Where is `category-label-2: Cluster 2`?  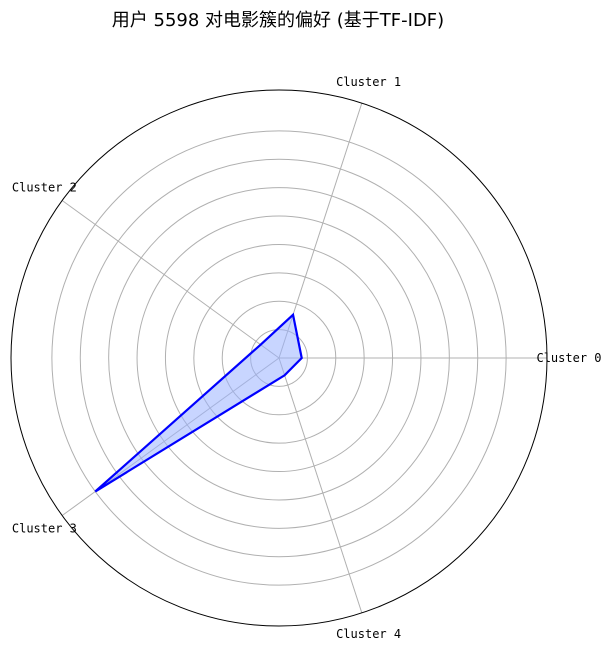 category-label-2: Cluster 2 is located at coordinates (44, 188).